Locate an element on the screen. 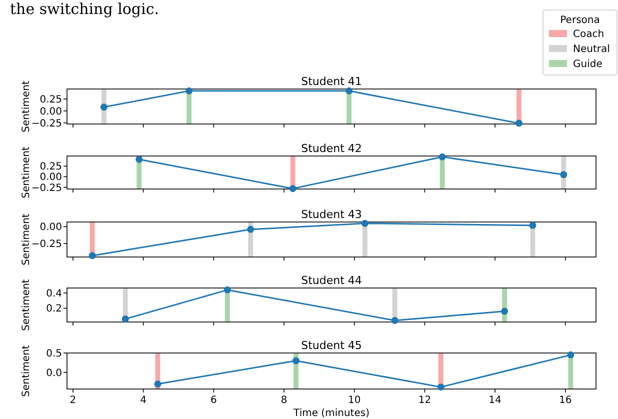  y-tick-label: 0.0 is located at coordinates (54, 373).